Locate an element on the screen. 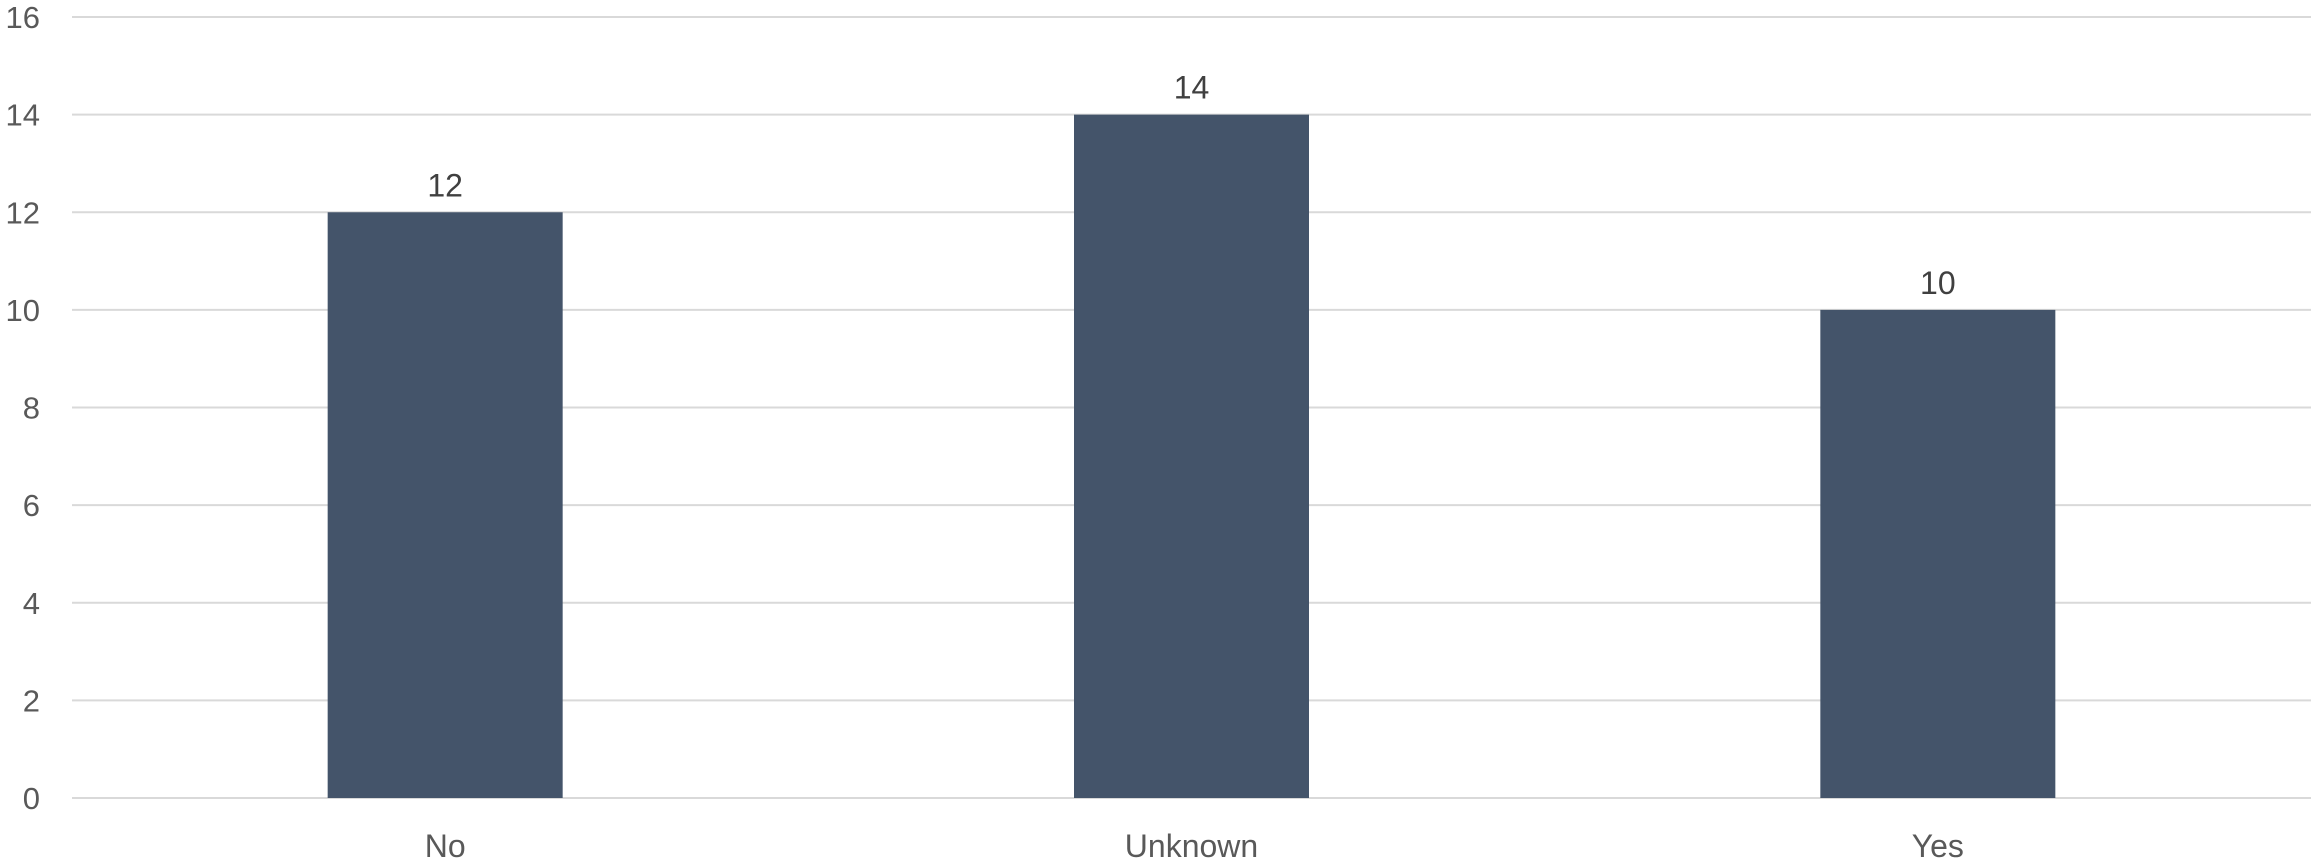  data-label-unknown: 14 is located at coordinates (1192, 88).